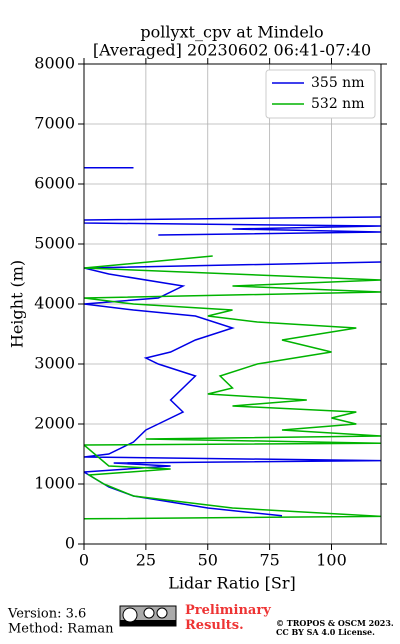  Describe the element at coordinates (54, 303) in the screenshot. I see `y-tick-label: 4000` at that location.